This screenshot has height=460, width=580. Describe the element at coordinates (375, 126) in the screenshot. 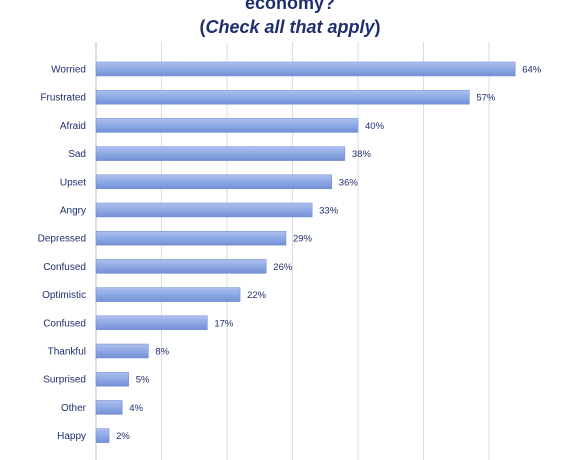

I see `data-label: 40%` at that location.